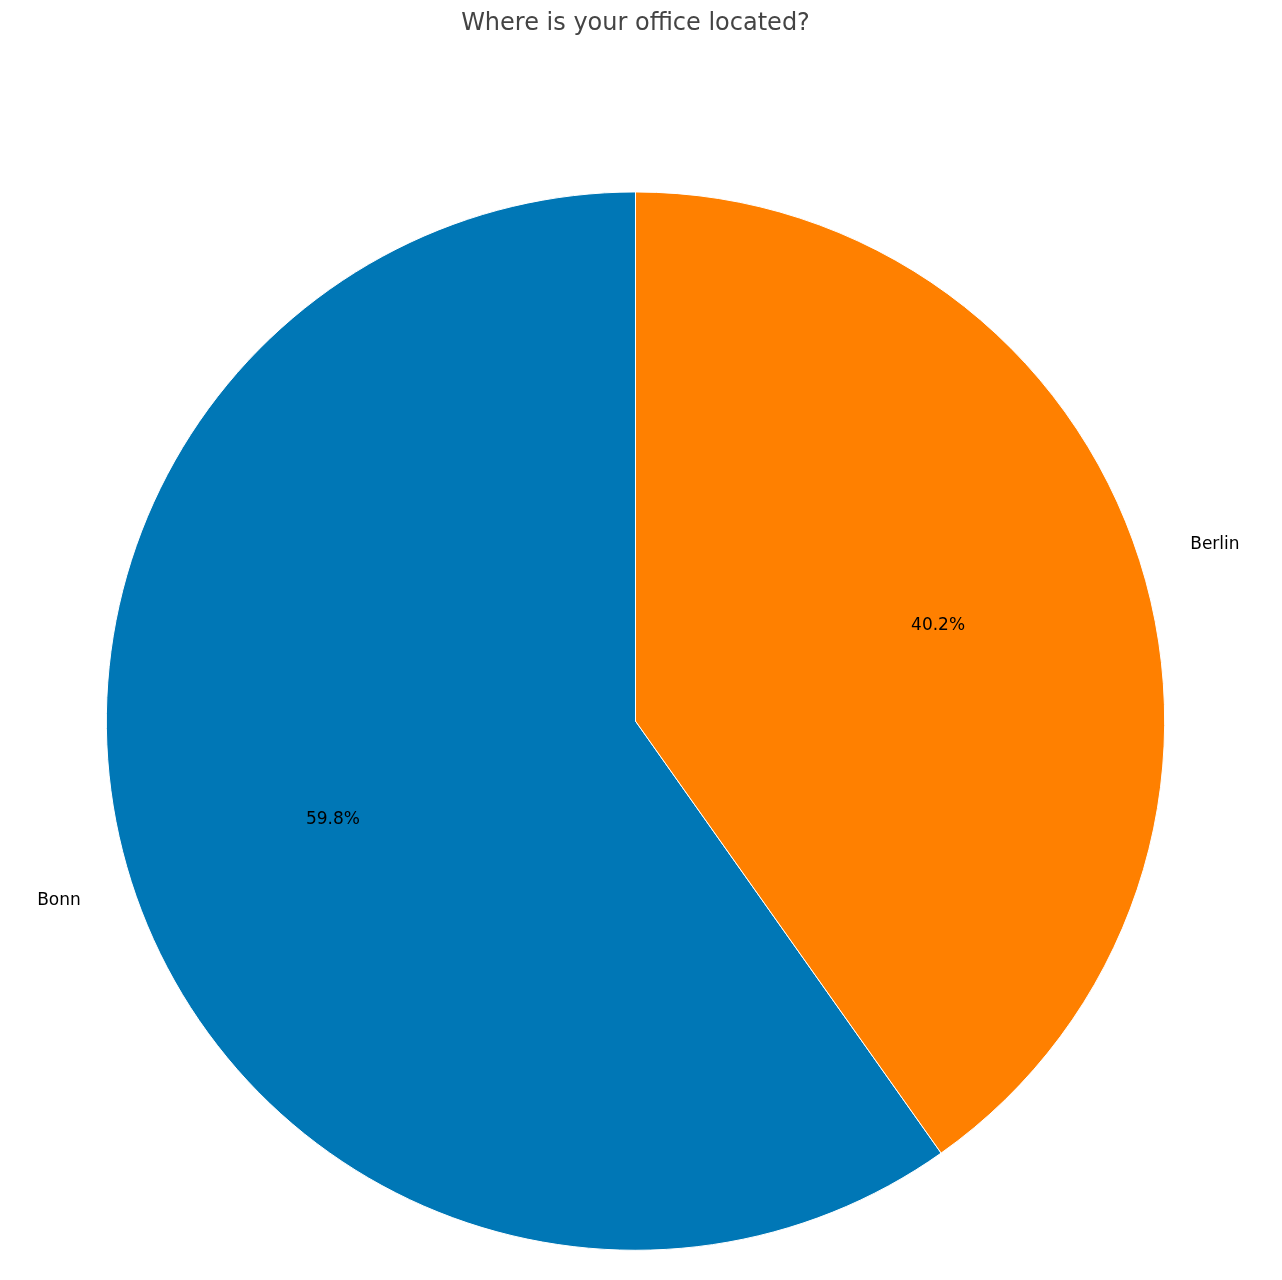  Describe the element at coordinates (59, 898) in the screenshot. I see `slice-label: Bonn` at that location.